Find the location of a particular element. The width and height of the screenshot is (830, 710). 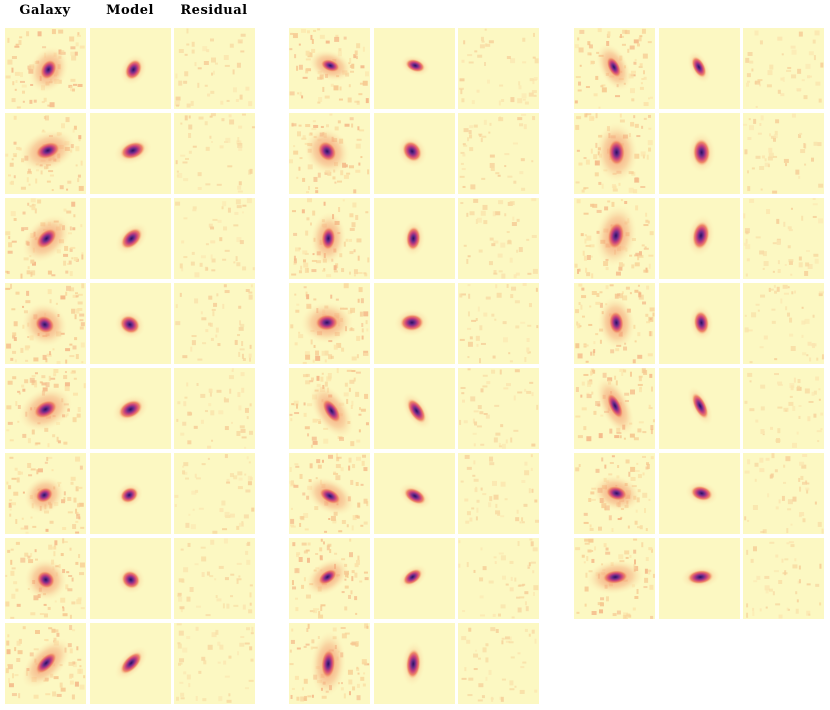

model-panel is located at coordinates (699, 493).